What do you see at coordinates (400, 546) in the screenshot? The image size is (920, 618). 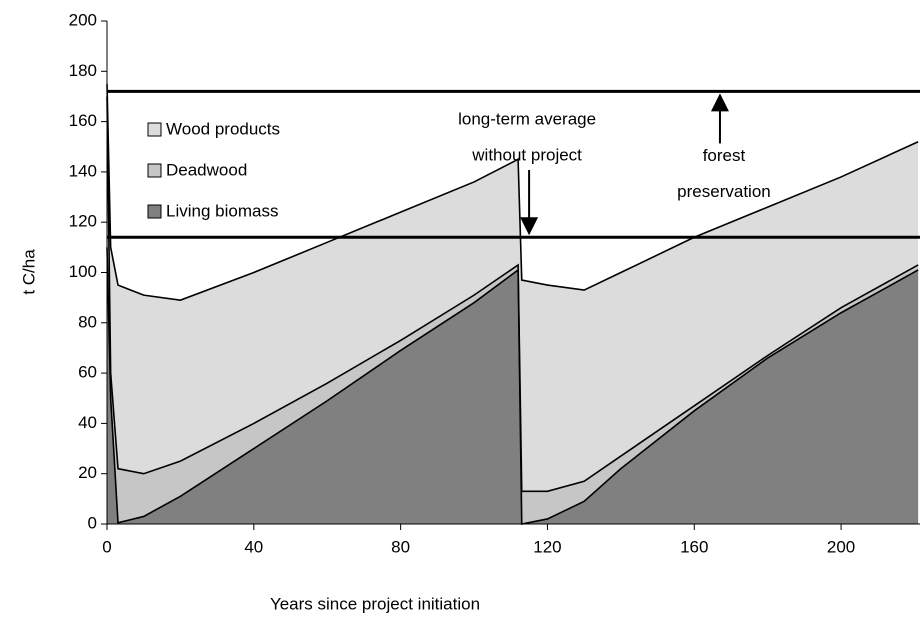 I see `x-tick-label: 80` at bounding box center [400, 546].